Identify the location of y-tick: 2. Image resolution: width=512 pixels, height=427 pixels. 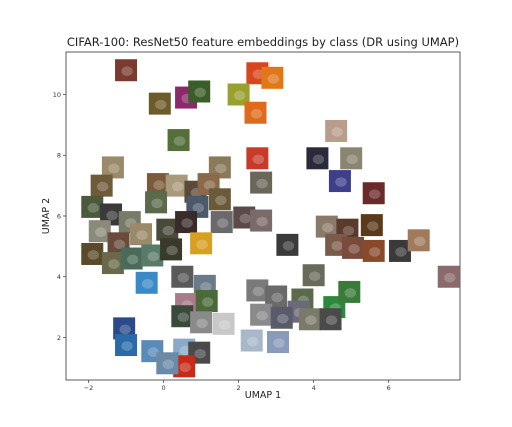
(61, 338).